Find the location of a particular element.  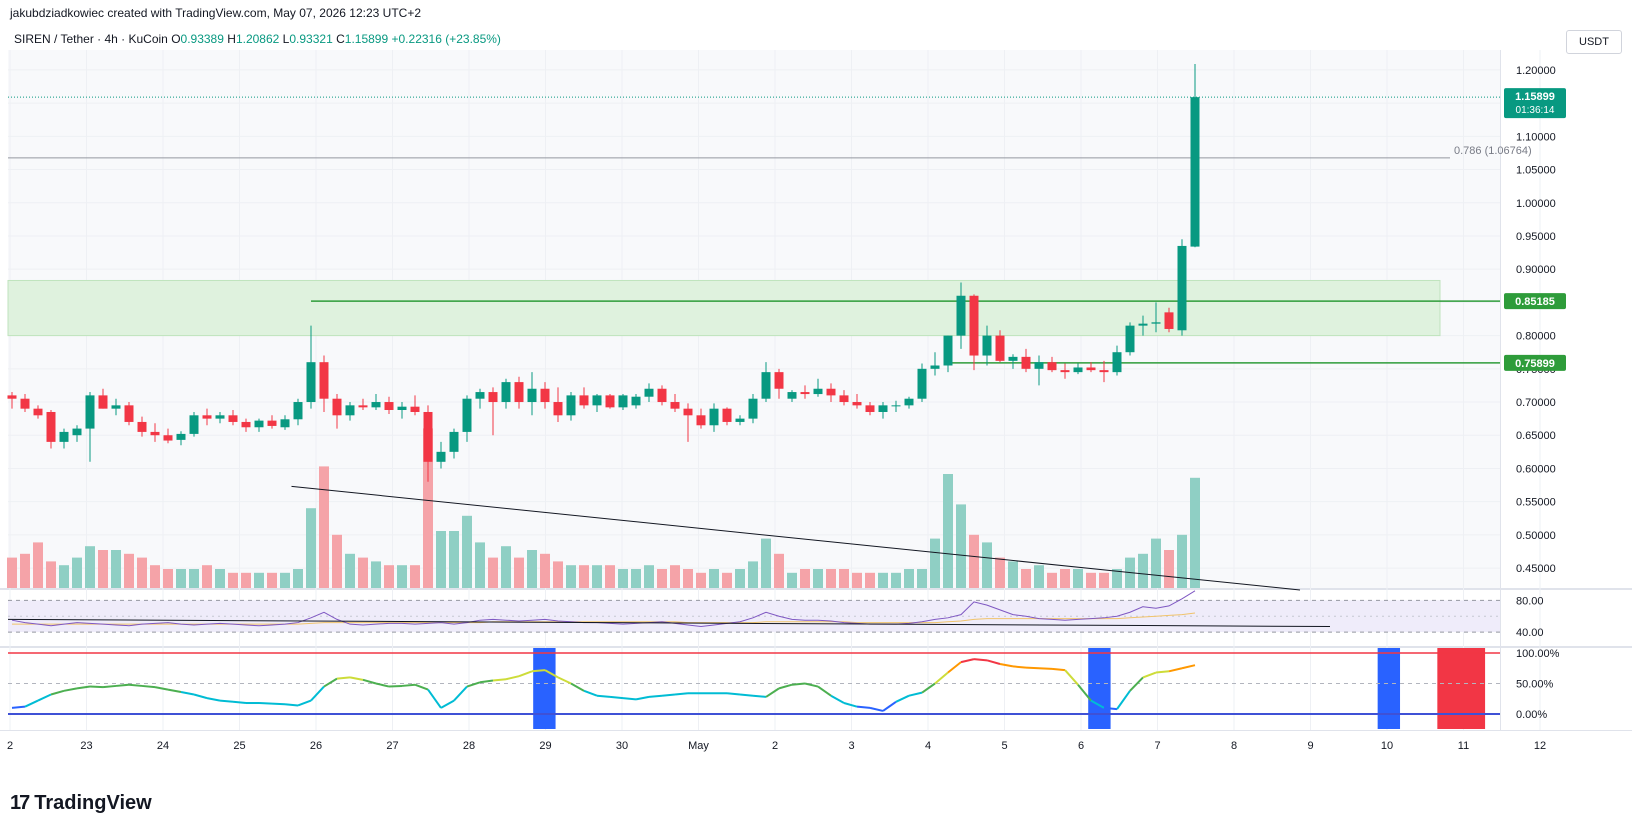

x-tick-label: 11 is located at coordinates (1463, 746).